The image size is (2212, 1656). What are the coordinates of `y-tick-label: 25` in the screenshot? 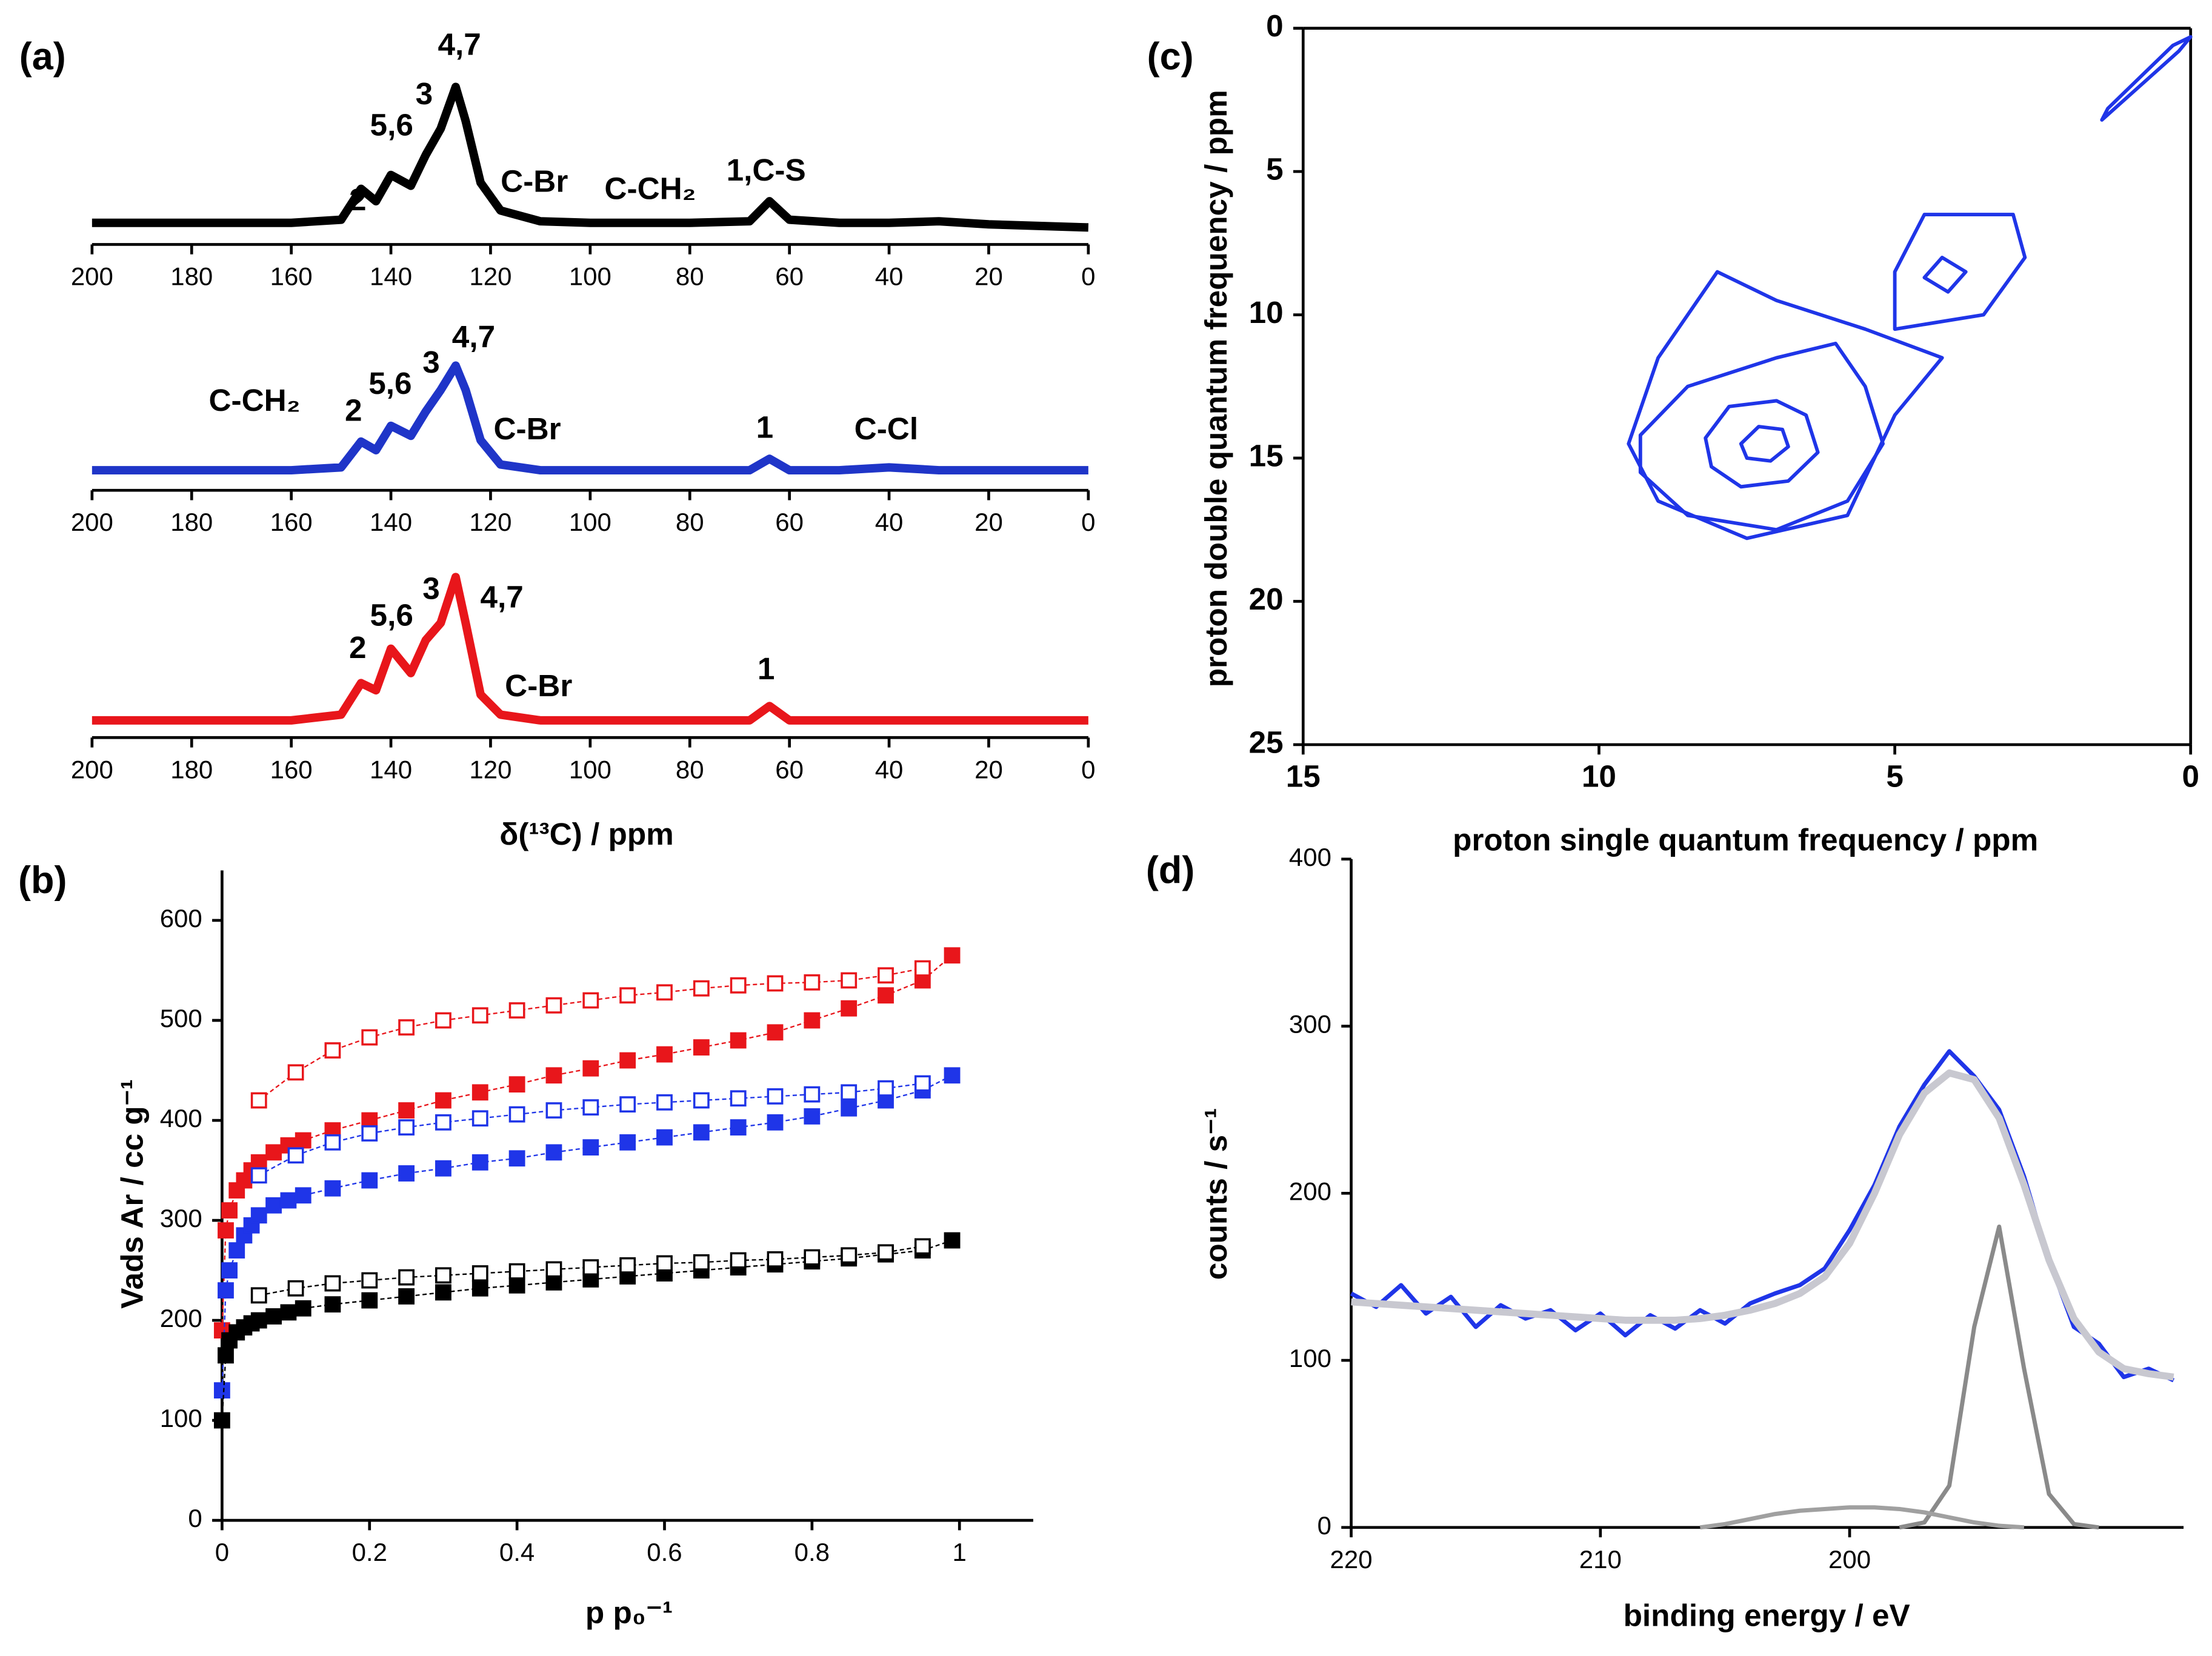 It's located at (1267, 742).